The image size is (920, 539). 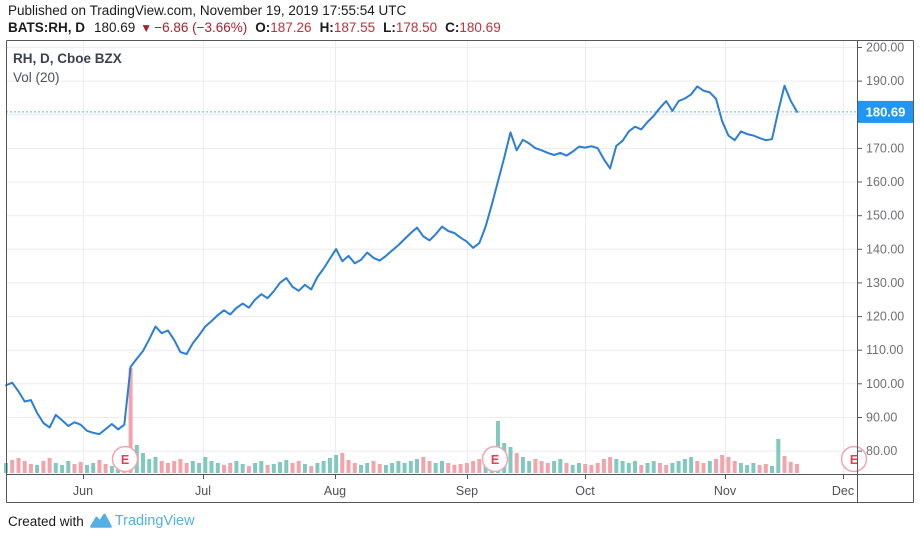 What do you see at coordinates (585, 491) in the screenshot?
I see `month-label: Oct` at bounding box center [585, 491].